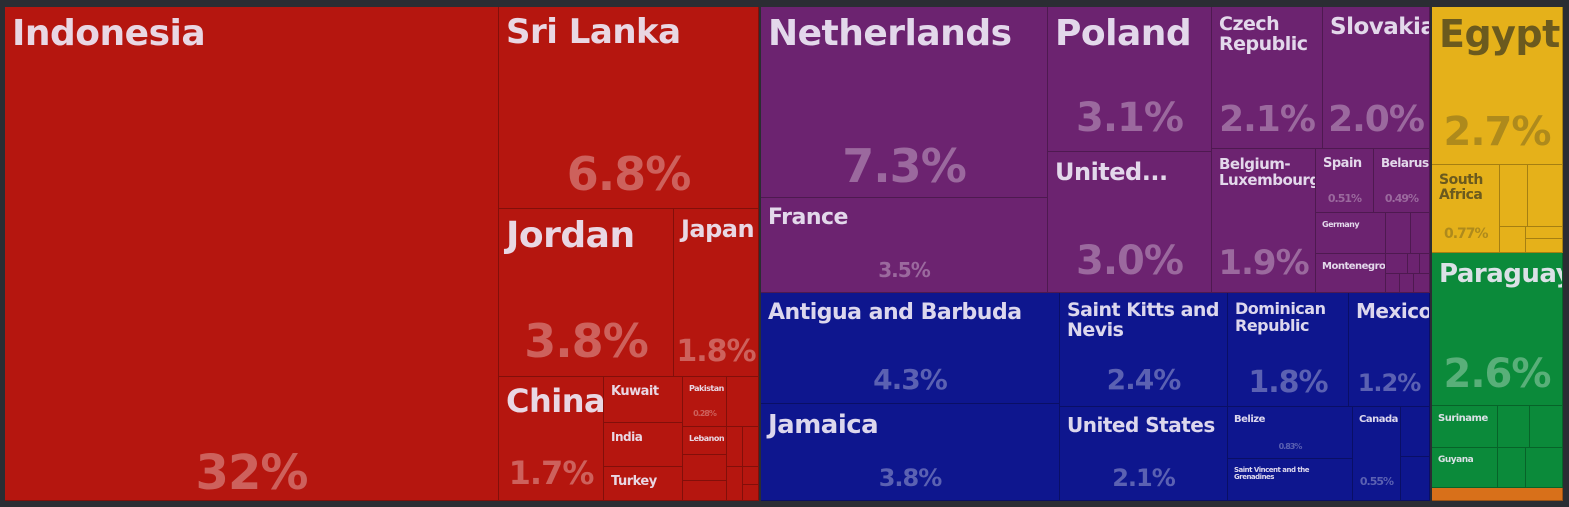 This screenshot has height=507, width=1569. I want to click on treemap-tile-saint-kitts-and-nevis: Saint Kitts and Nevis 2.4%, so click(1144, 350).